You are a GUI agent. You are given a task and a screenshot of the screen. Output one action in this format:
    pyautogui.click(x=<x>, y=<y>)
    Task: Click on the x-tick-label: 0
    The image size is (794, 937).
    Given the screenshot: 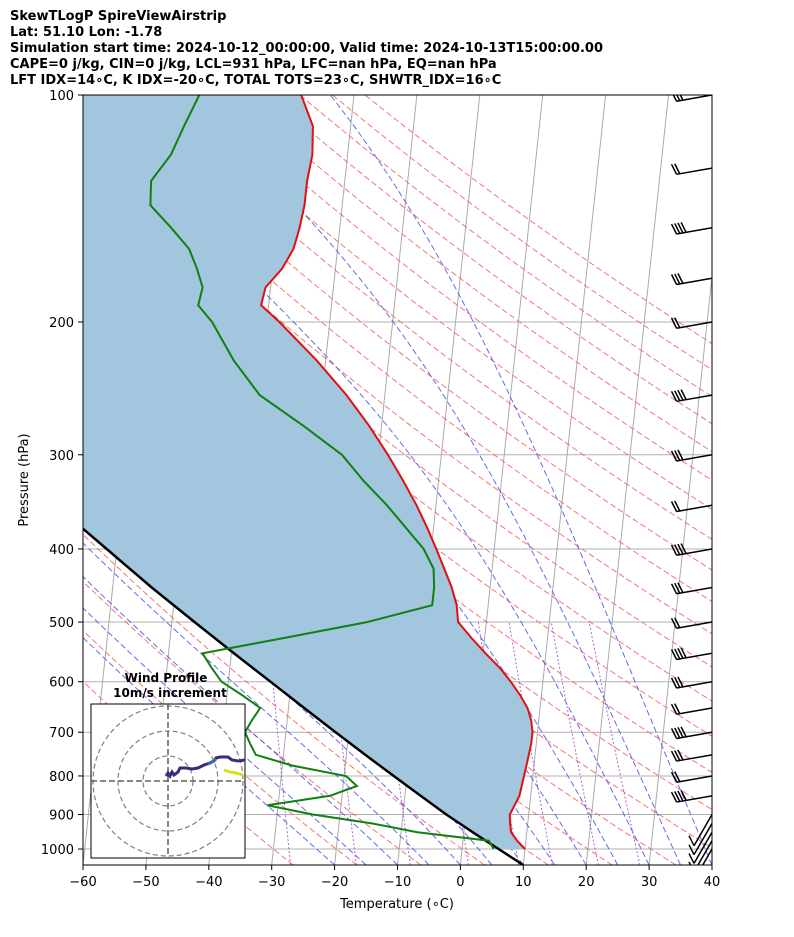 What is the action you would take?
    pyautogui.click(x=460, y=882)
    